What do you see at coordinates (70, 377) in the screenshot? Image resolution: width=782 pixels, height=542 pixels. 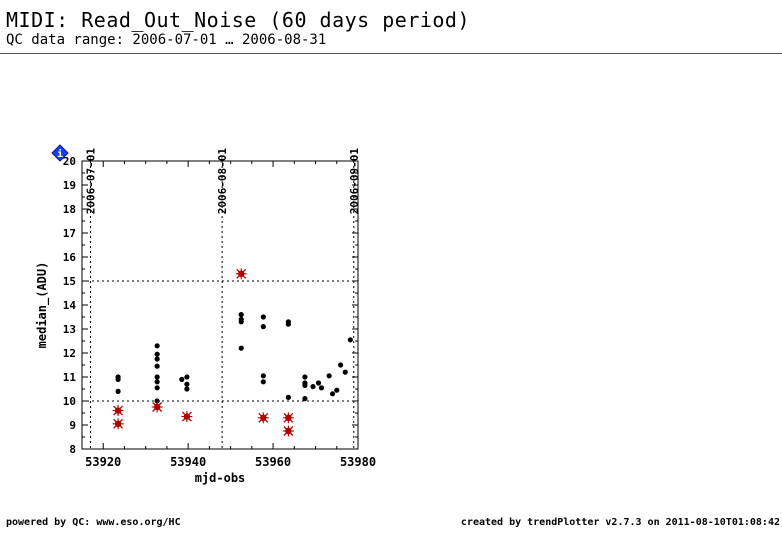 I see `y-tick-label: 11` at bounding box center [70, 377].